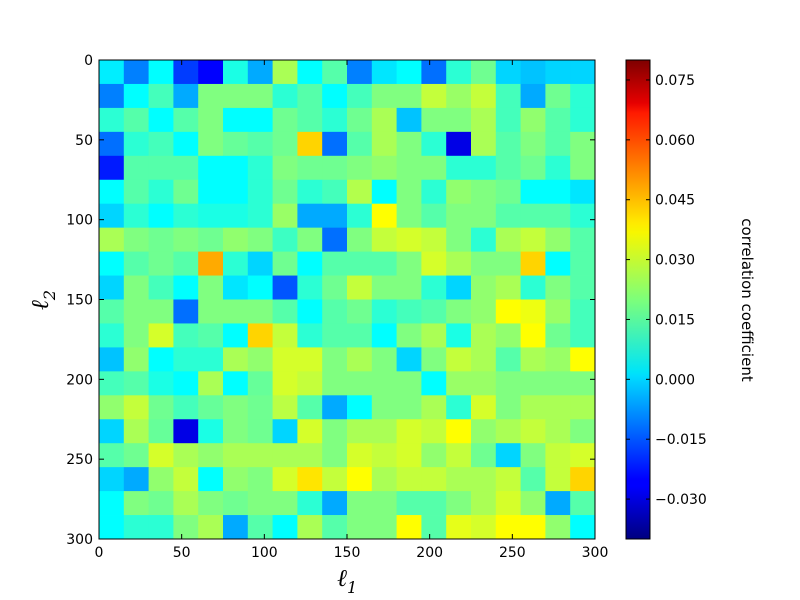 The image size is (800, 600). I want to click on colorbar-tick-label: 0.075, so click(675, 81).